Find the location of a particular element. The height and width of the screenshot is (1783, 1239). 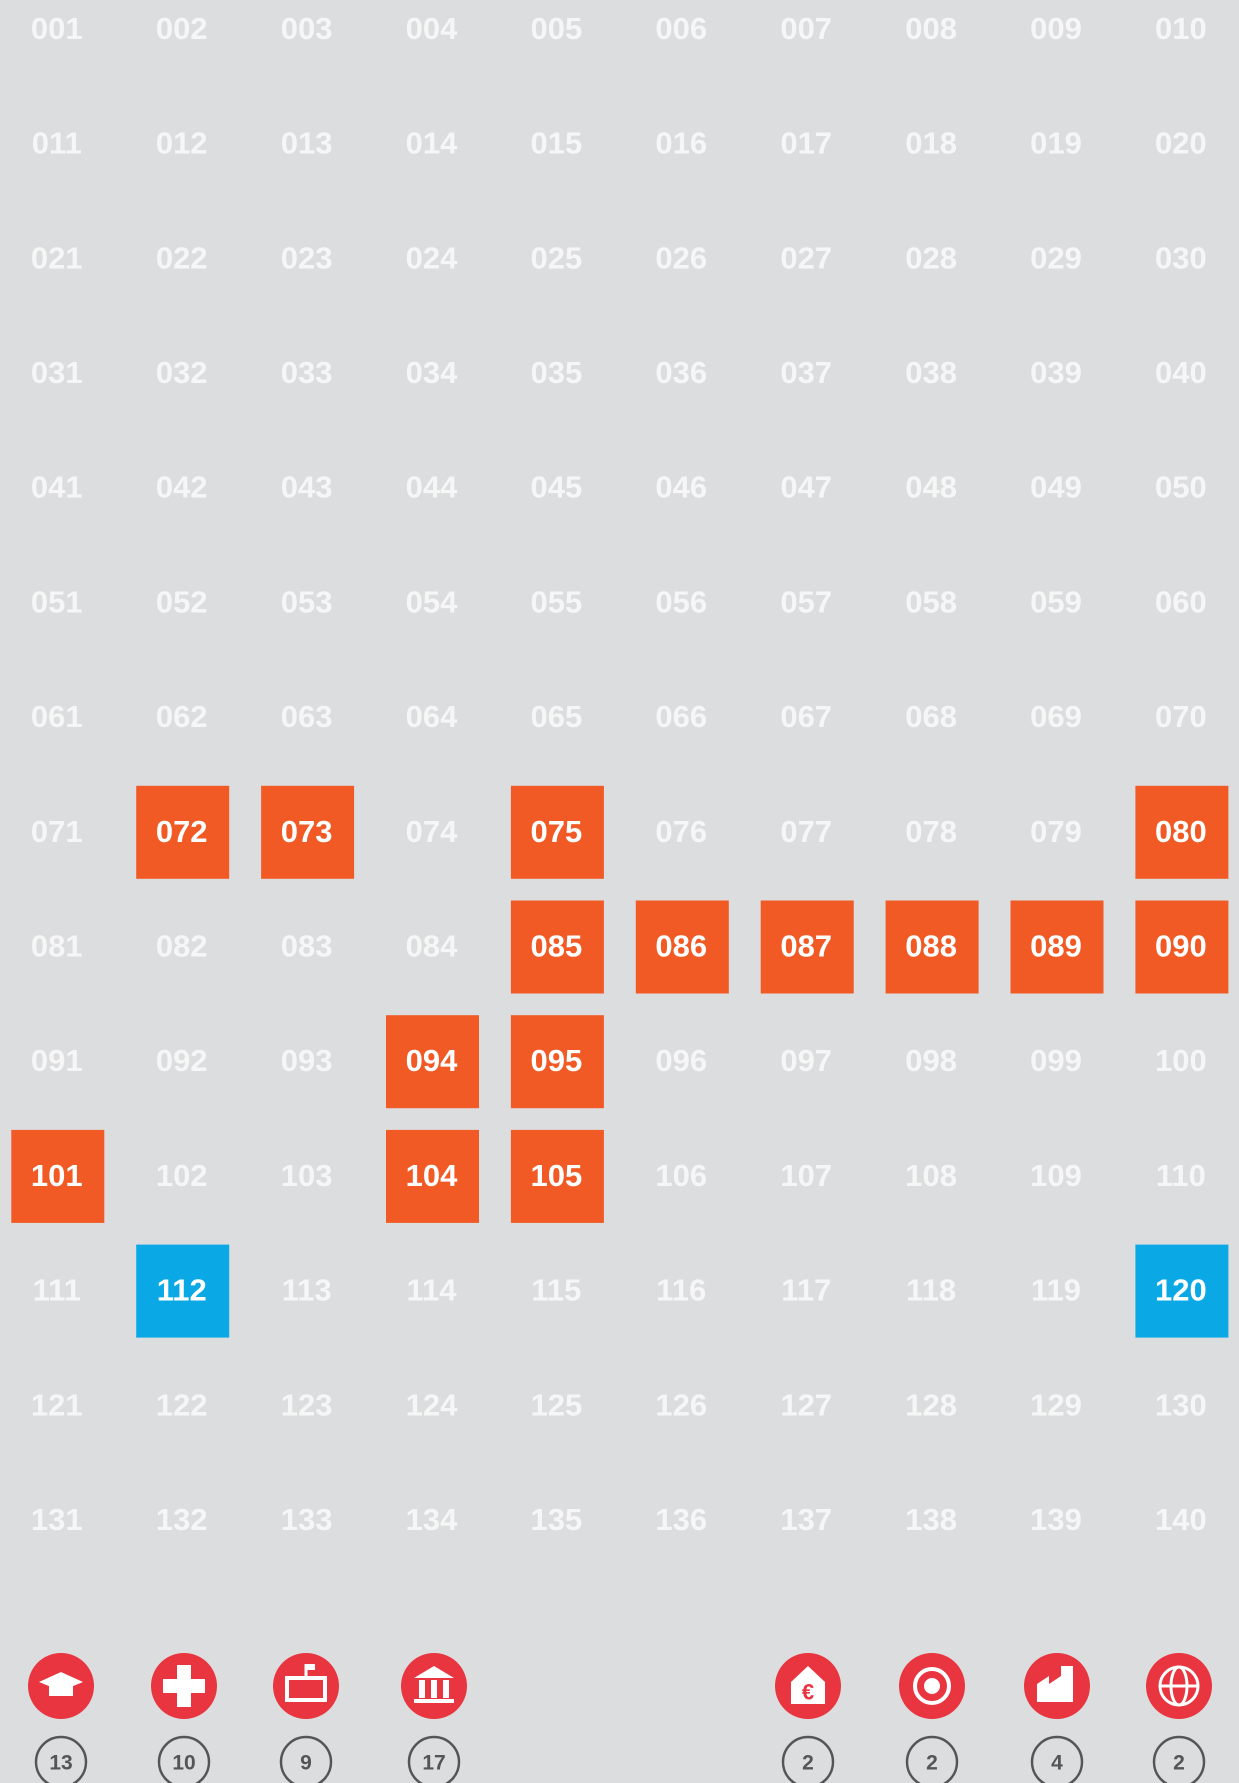

seat-number: 120 is located at coordinates (1181, 1290).